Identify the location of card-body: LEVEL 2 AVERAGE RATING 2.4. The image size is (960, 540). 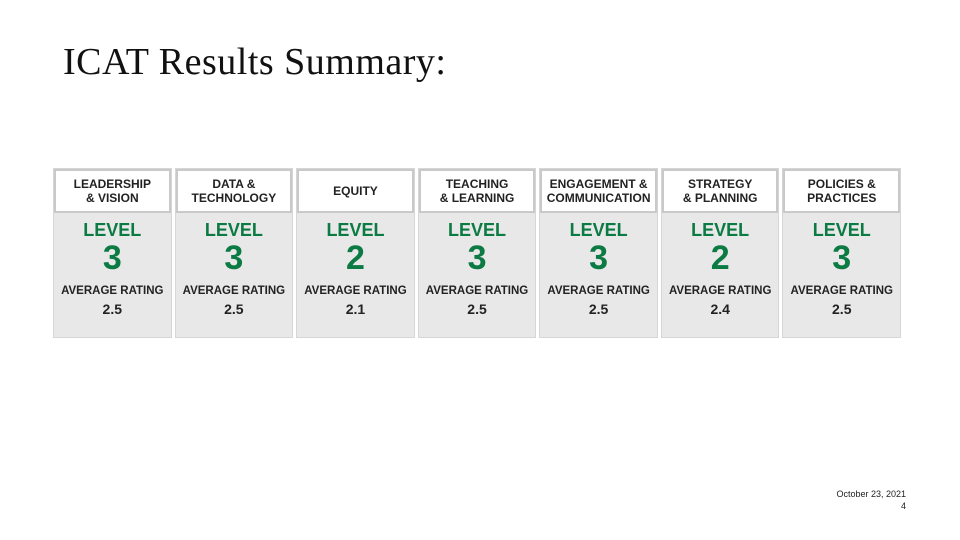
(720, 275).